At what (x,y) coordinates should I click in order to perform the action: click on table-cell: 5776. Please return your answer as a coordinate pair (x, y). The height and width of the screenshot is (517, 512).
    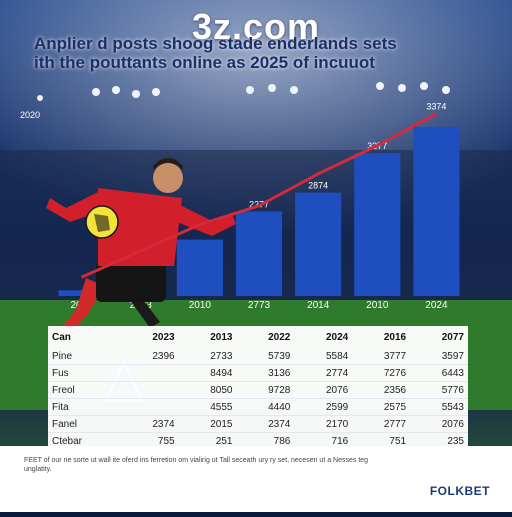
    Looking at the image, I should click on (439, 390).